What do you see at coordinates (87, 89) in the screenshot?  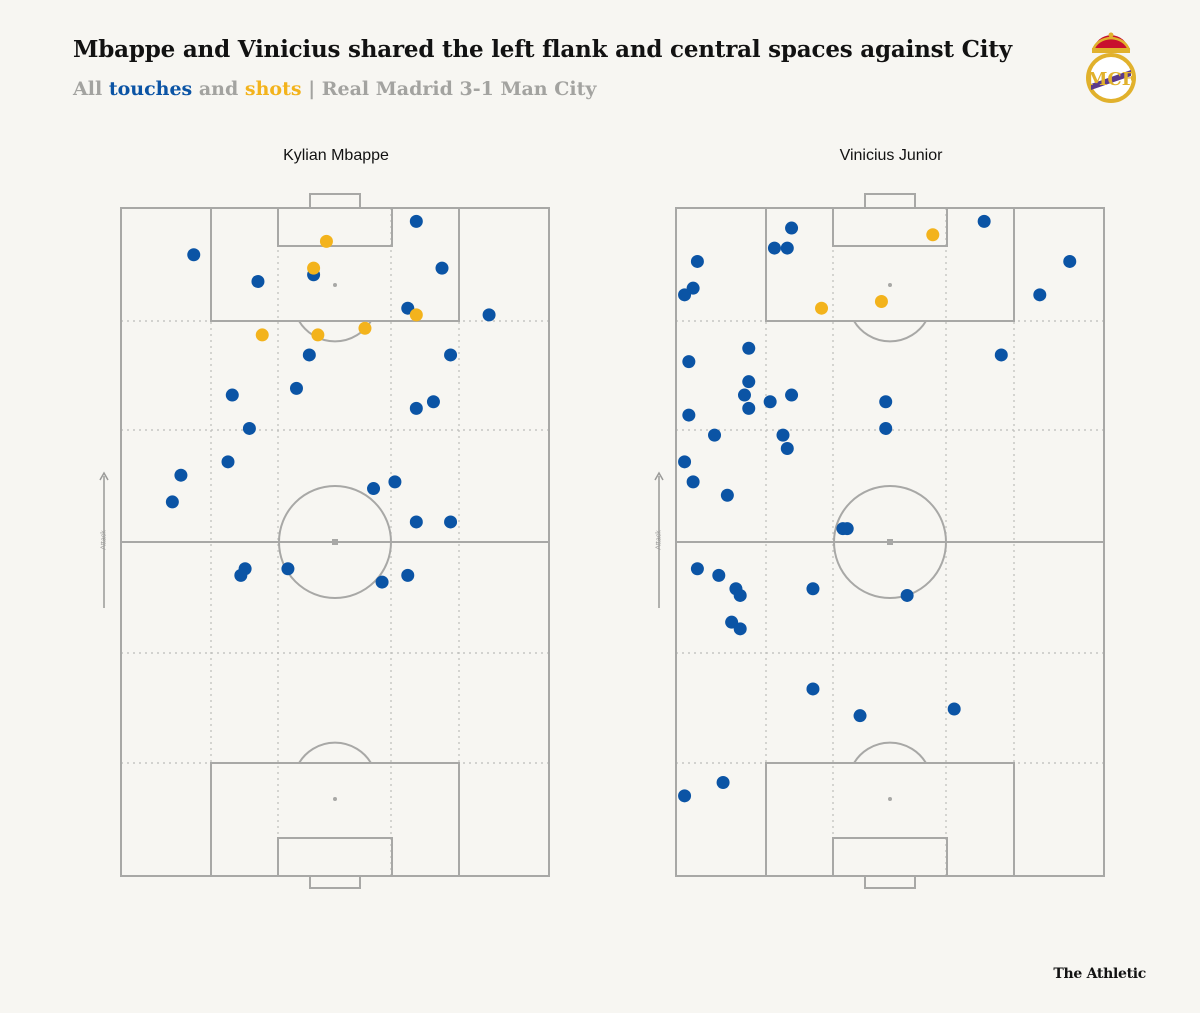 I see `subtitle-prefix: All` at bounding box center [87, 89].